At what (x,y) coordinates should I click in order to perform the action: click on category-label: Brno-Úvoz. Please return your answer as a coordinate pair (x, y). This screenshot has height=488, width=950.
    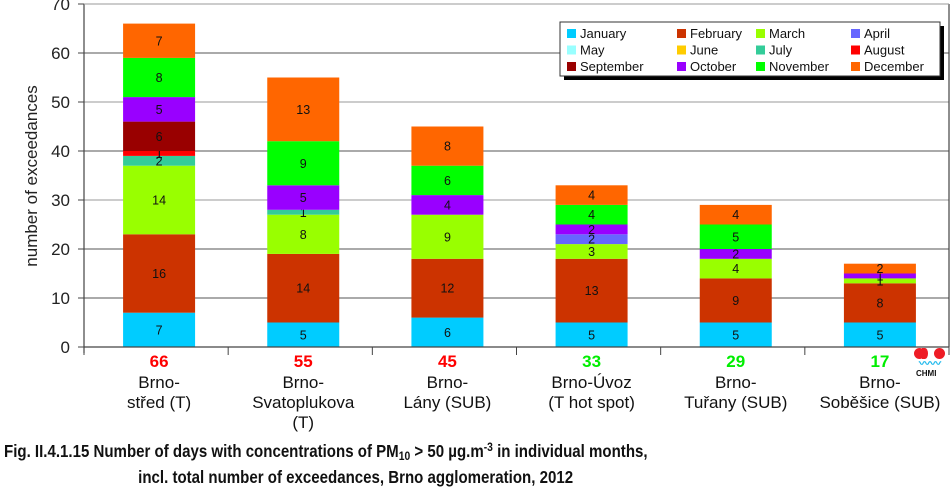
    Looking at the image, I should click on (591, 382).